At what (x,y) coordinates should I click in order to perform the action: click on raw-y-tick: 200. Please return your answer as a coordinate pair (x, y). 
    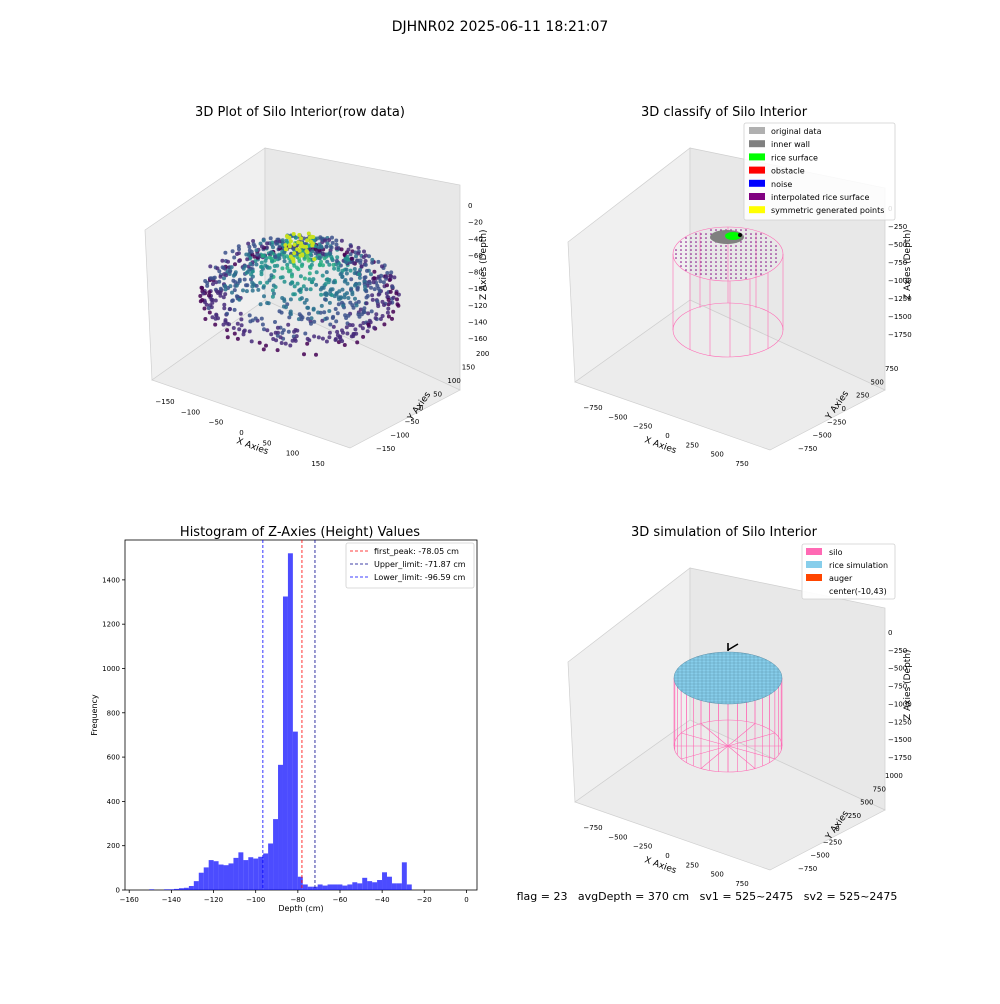
    Looking at the image, I should click on (482, 354).